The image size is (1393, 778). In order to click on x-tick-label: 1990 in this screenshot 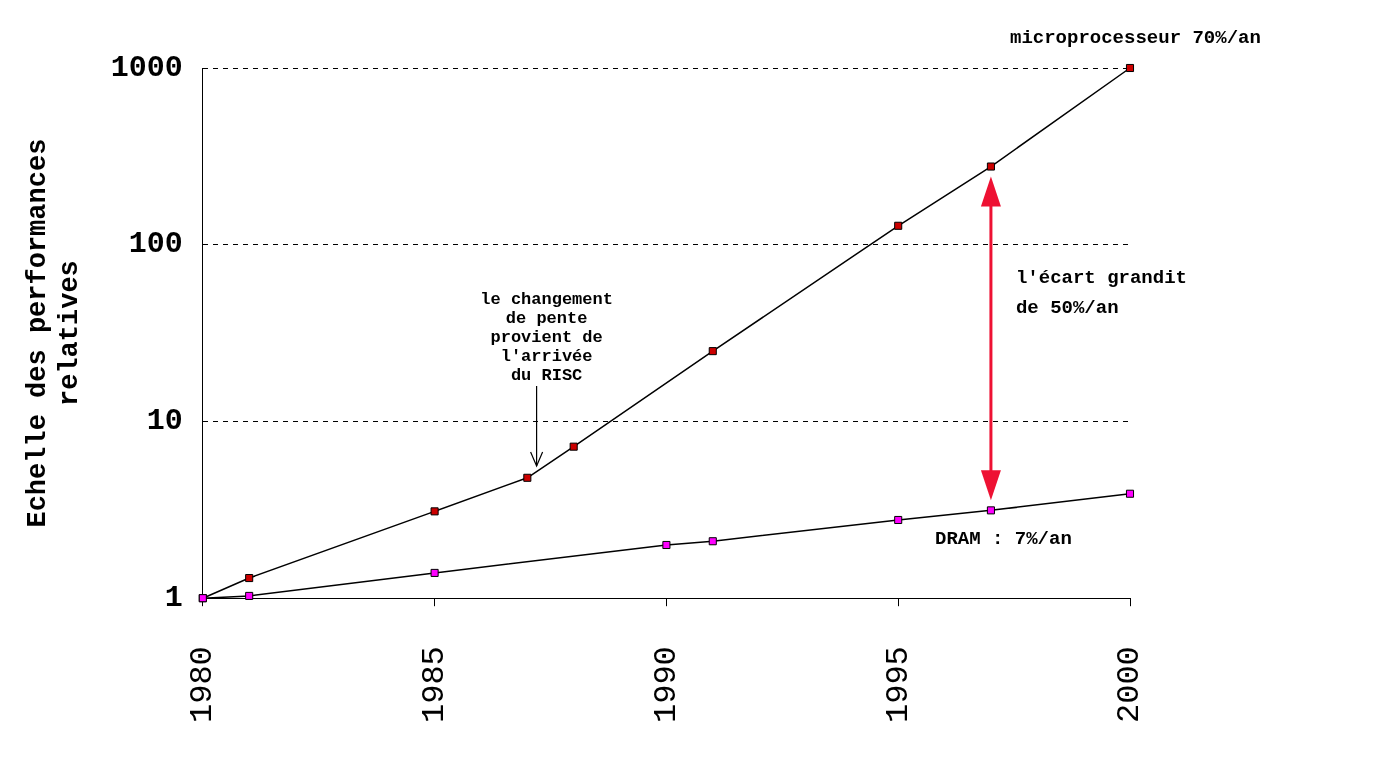, I will do `click(666, 684)`.